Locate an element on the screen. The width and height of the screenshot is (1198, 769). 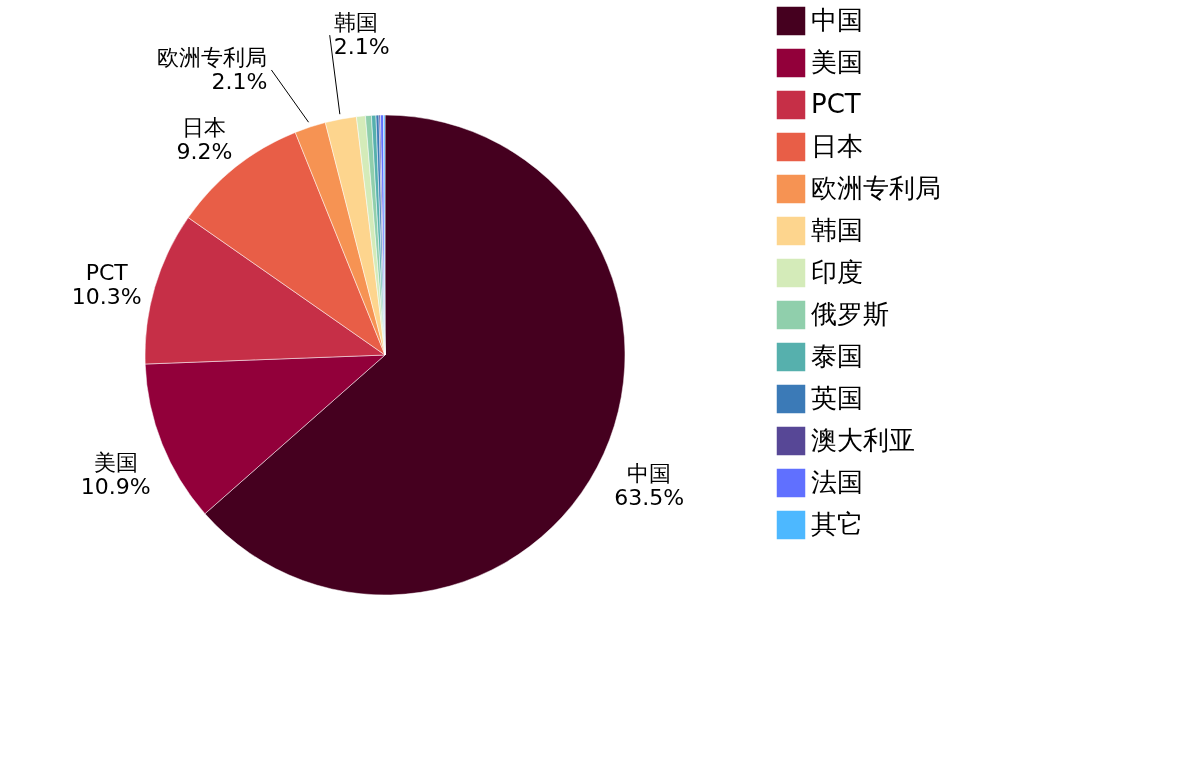
legend-label: 其它 is located at coordinates (837, 524).